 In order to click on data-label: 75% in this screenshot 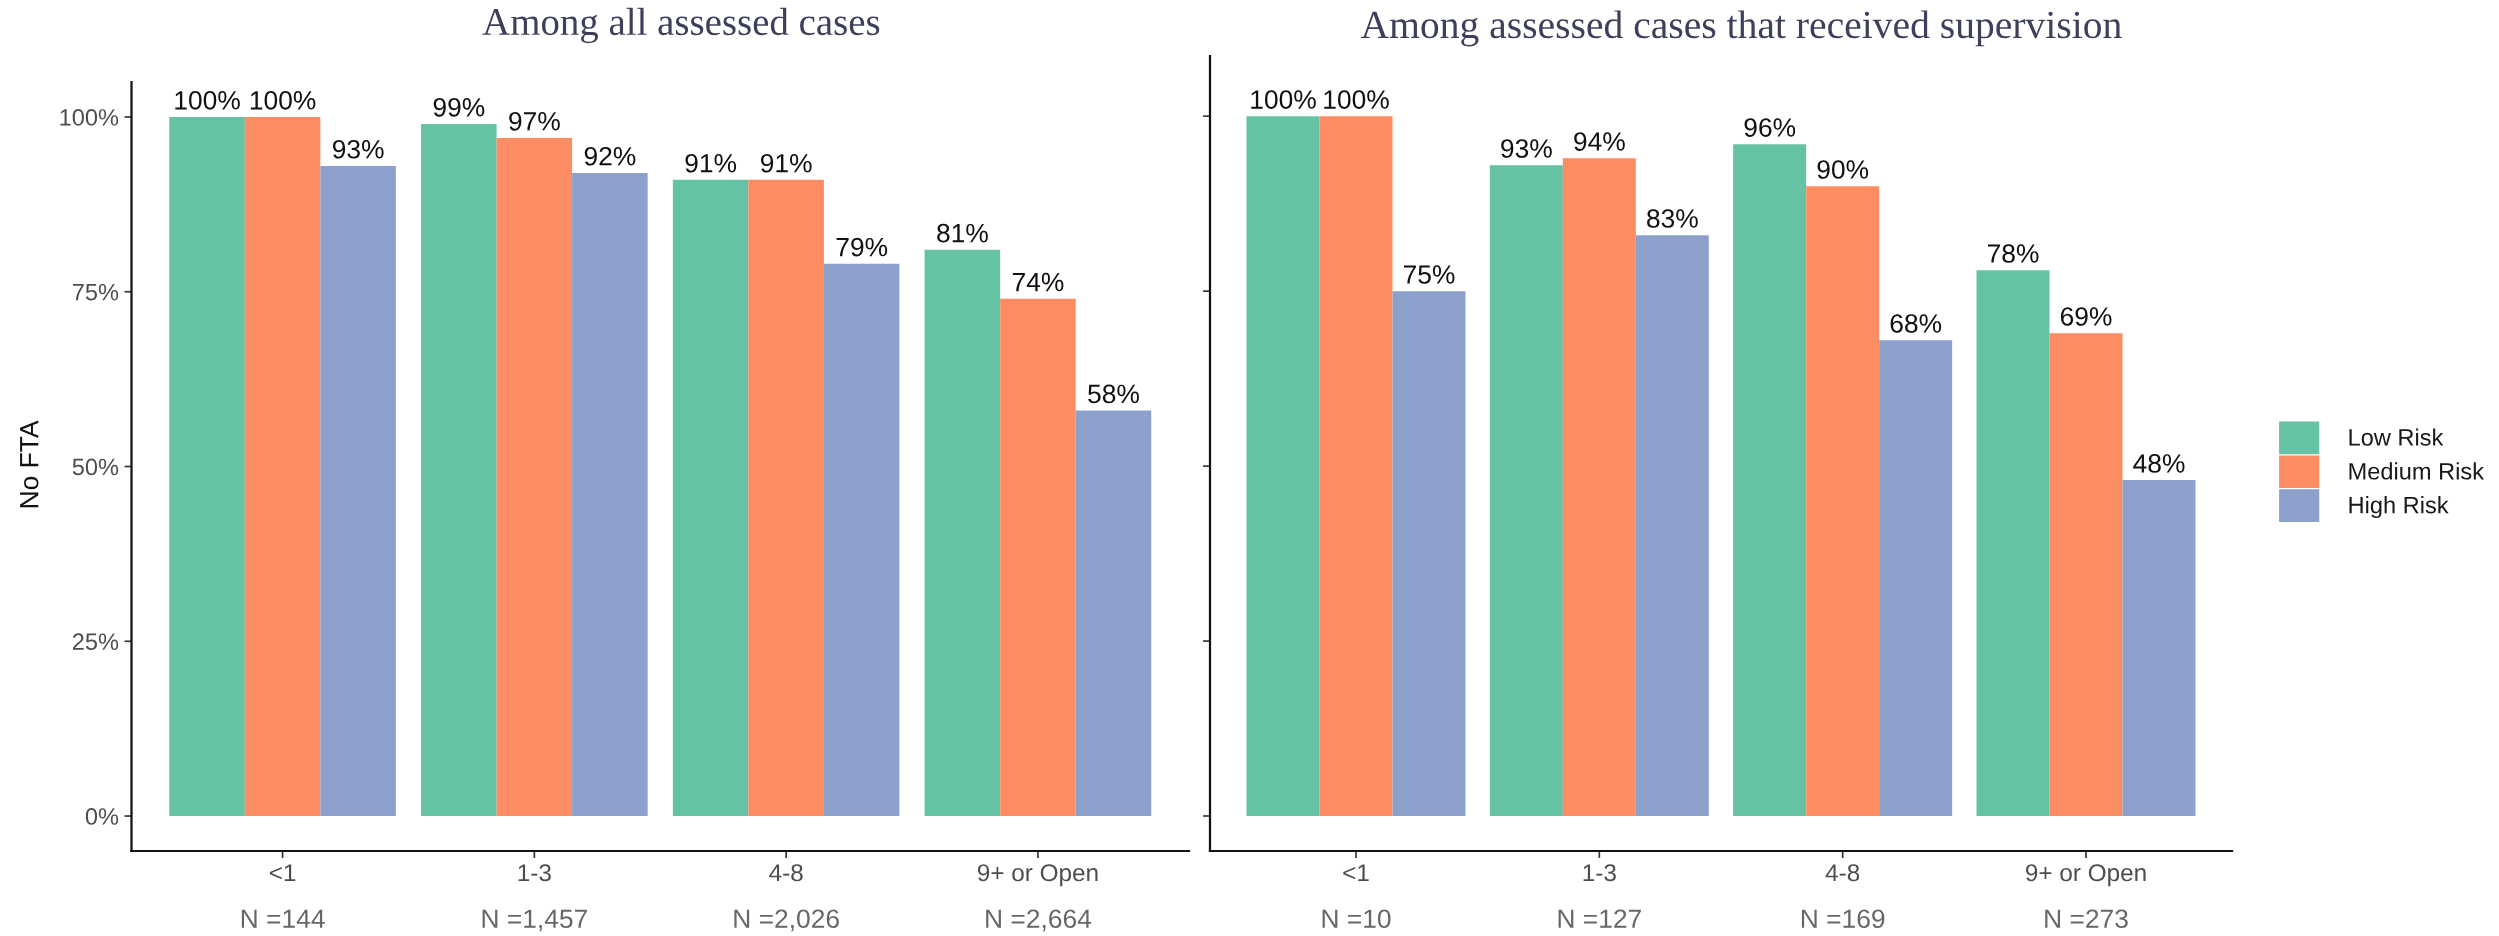, I will do `click(1429, 274)`.